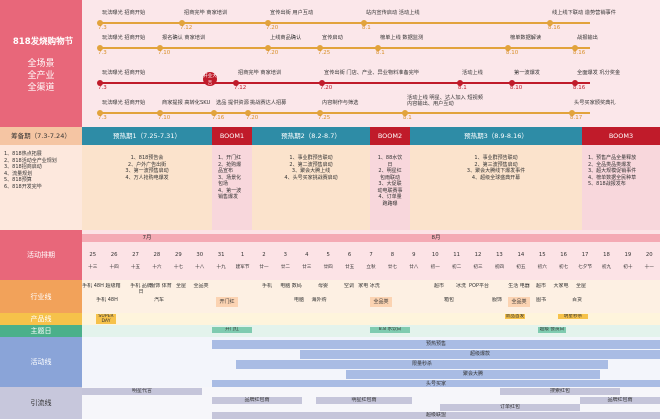 Image resolution: width=660 pixels, height=419 pixels. Describe the element at coordinates (527, 73) in the screenshot. I see `timeline-item-label: 第一波爆发` at that location.